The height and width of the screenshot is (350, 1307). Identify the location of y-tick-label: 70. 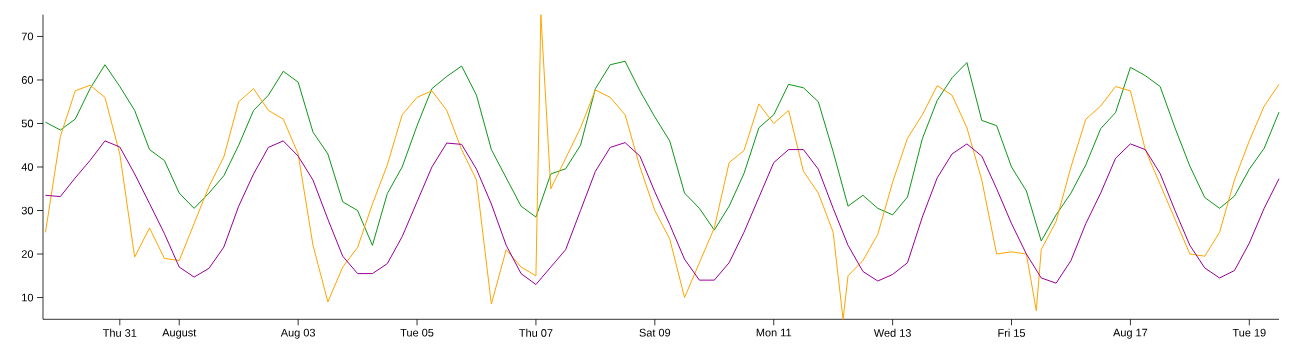
(27, 36).